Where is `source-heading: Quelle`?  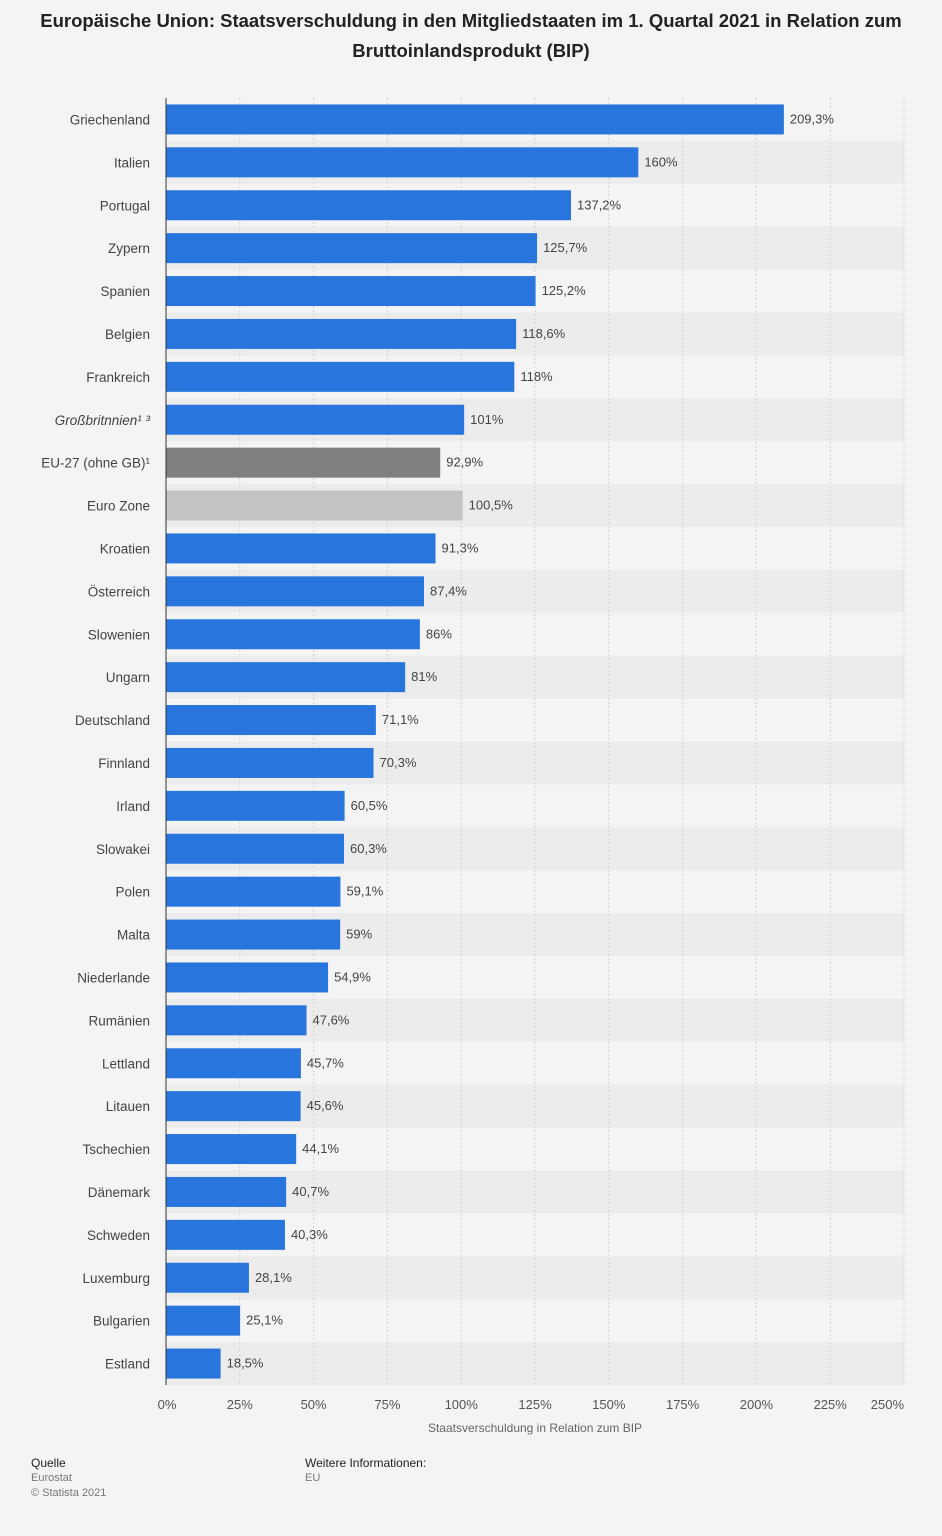
source-heading: Quelle is located at coordinates (48, 1463).